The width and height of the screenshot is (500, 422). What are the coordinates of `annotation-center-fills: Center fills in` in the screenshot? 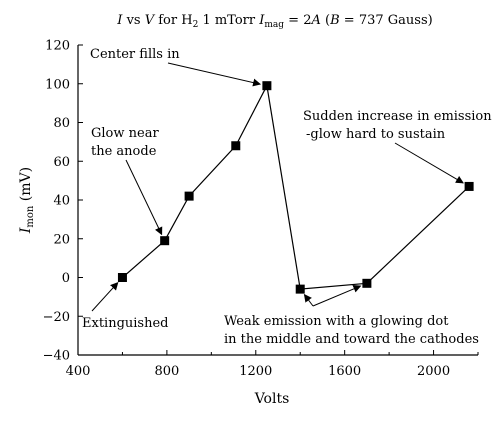 It's located at (135, 54).